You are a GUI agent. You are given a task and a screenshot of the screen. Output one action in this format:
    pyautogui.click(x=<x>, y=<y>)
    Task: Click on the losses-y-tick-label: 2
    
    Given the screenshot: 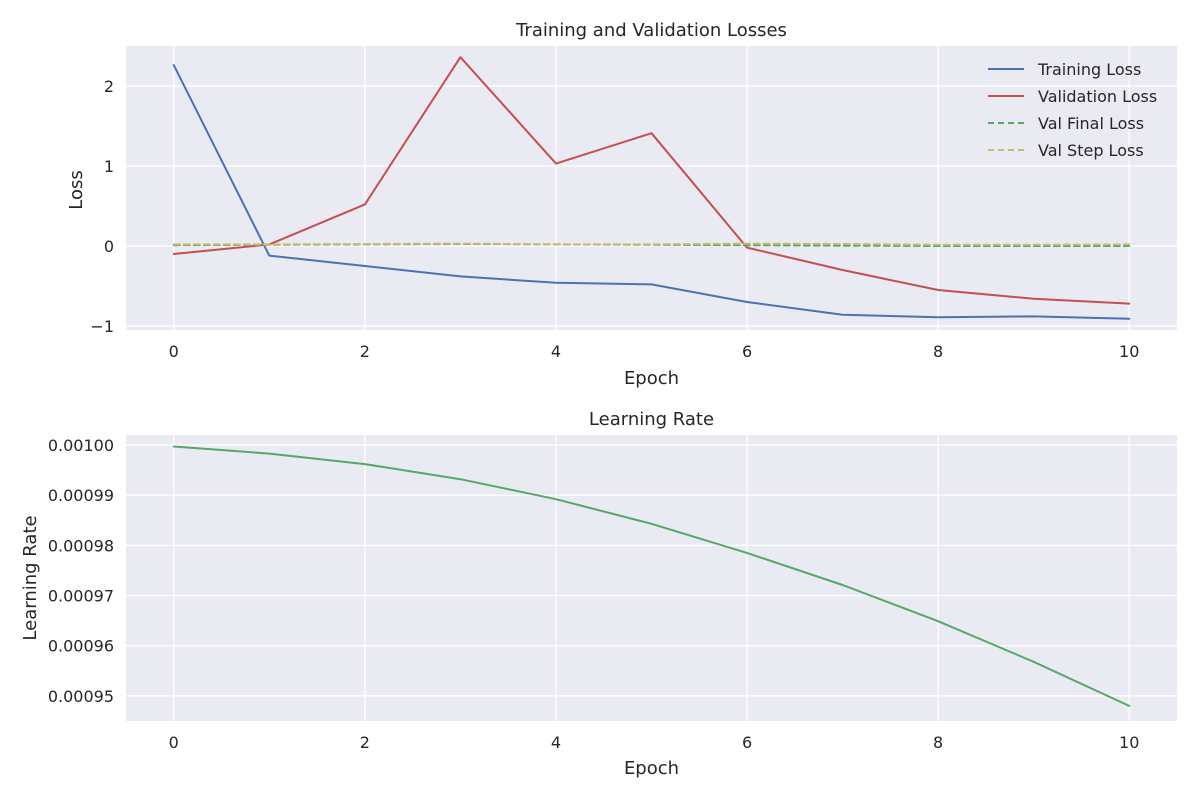 What is the action you would take?
    pyautogui.click(x=109, y=86)
    